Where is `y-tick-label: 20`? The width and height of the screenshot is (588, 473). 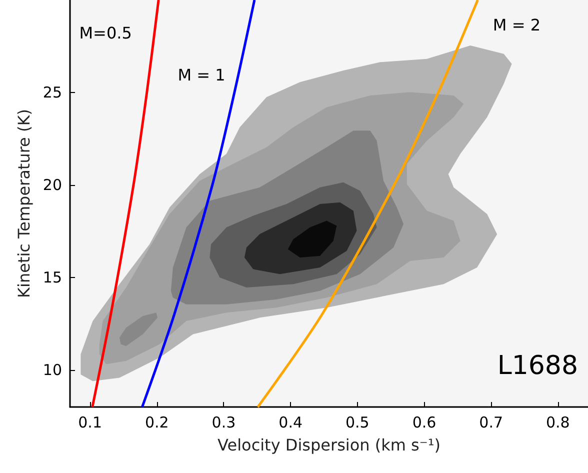 y-tick-label: 20 is located at coordinates (52, 185).